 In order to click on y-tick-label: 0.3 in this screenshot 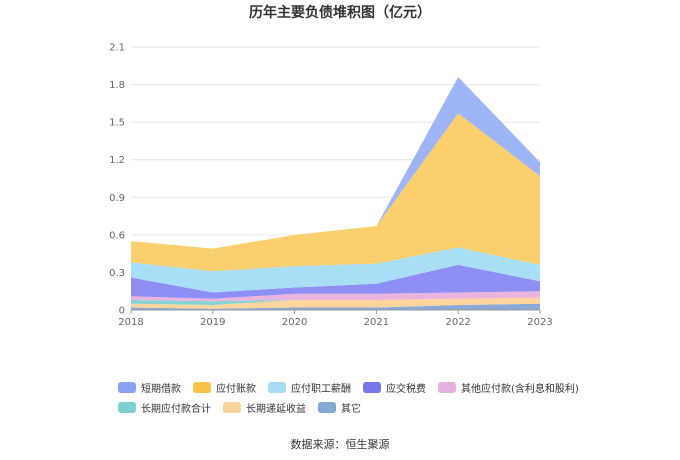, I will do `click(117, 273)`.